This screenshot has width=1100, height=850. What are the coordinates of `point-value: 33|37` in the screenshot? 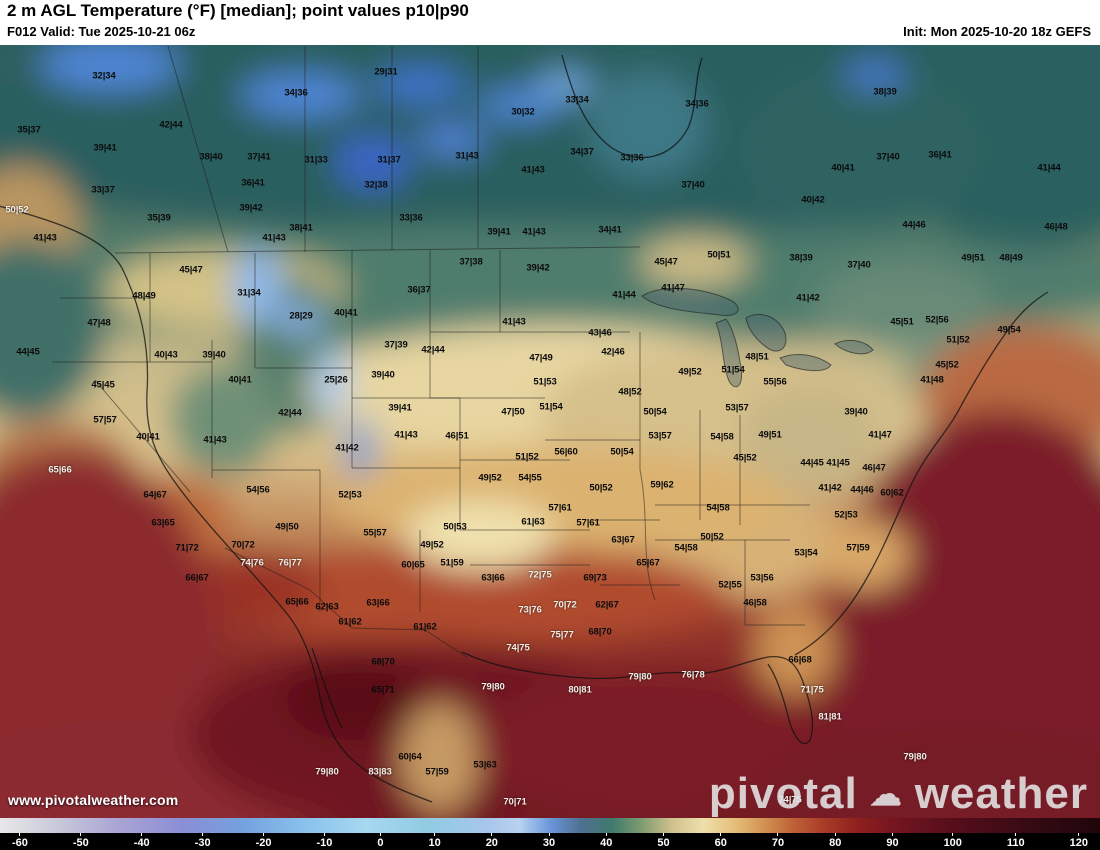 It's located at (103, 190).